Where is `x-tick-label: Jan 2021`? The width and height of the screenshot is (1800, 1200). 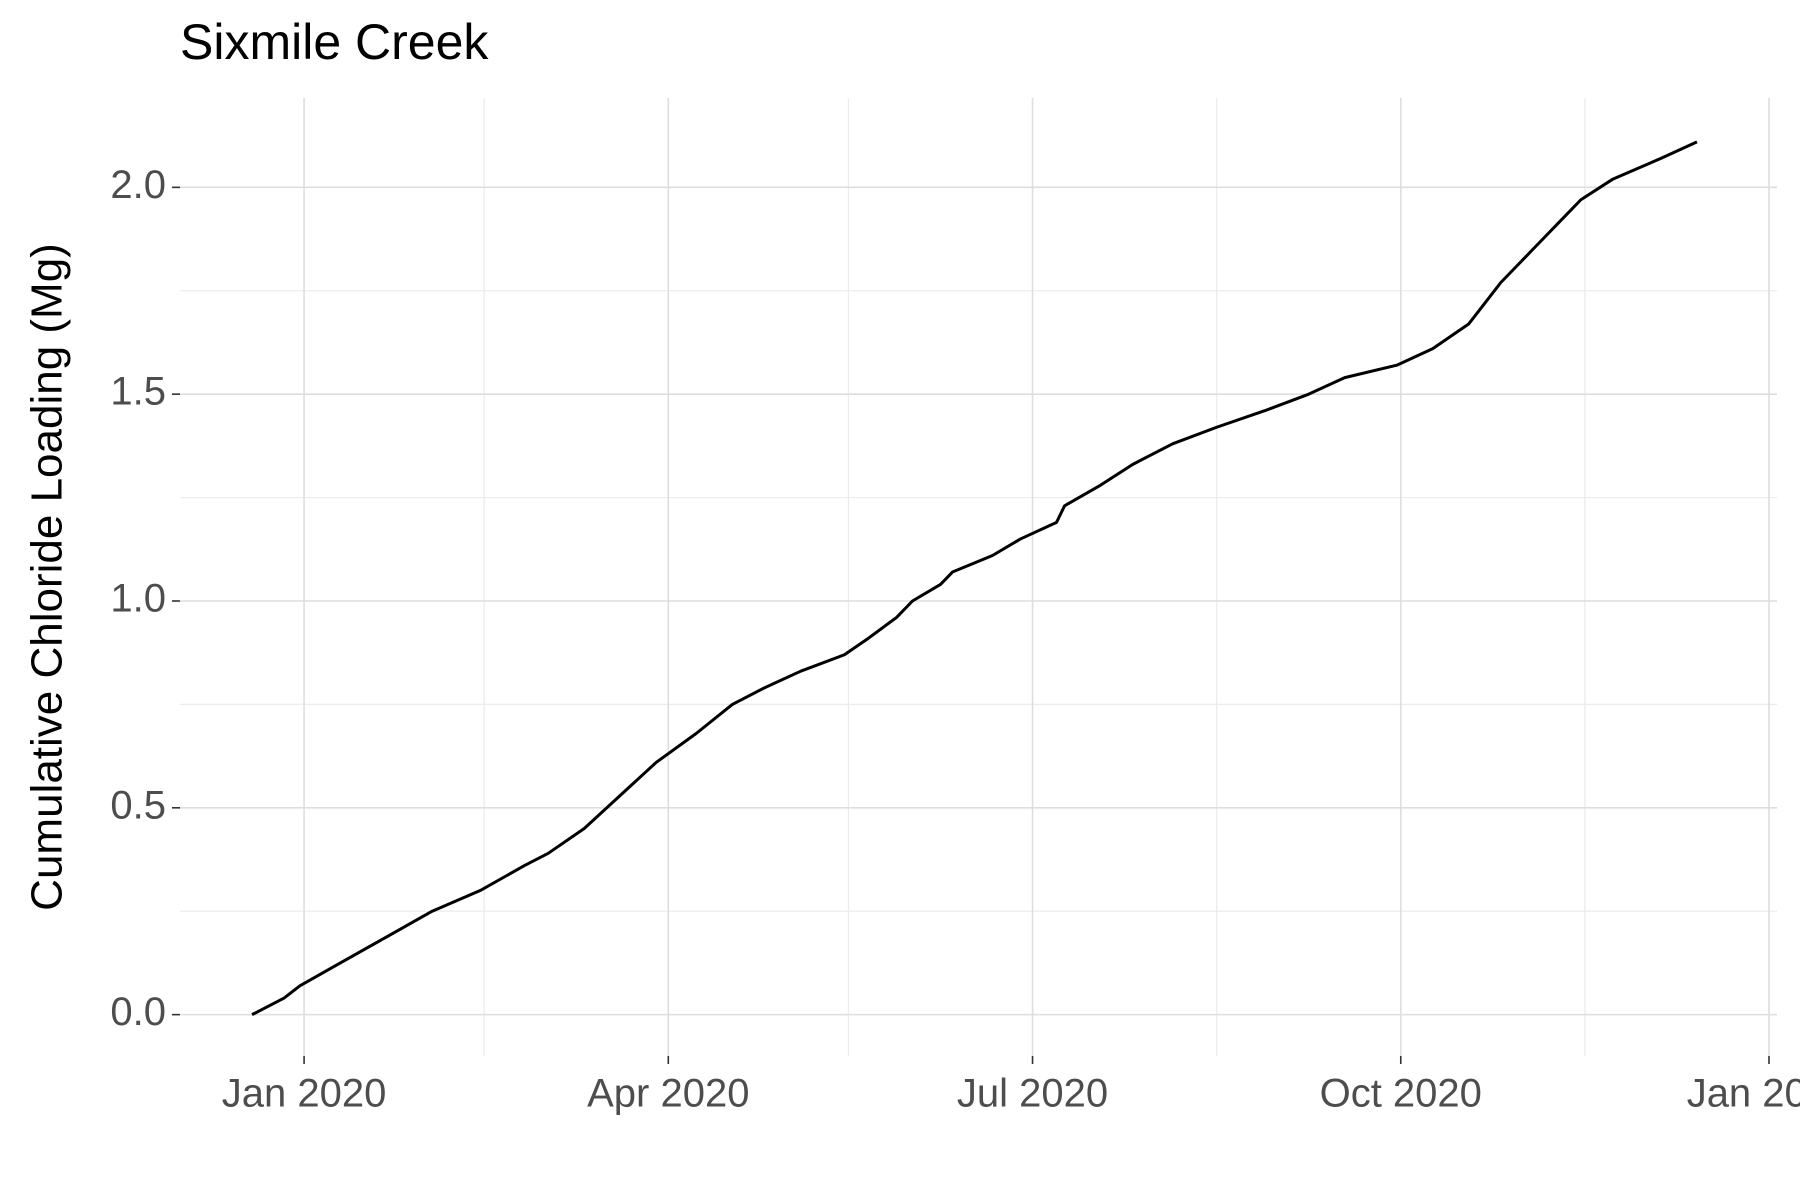 x-tick-label: Jan 2021 is located at coordinates (1743, 1094).